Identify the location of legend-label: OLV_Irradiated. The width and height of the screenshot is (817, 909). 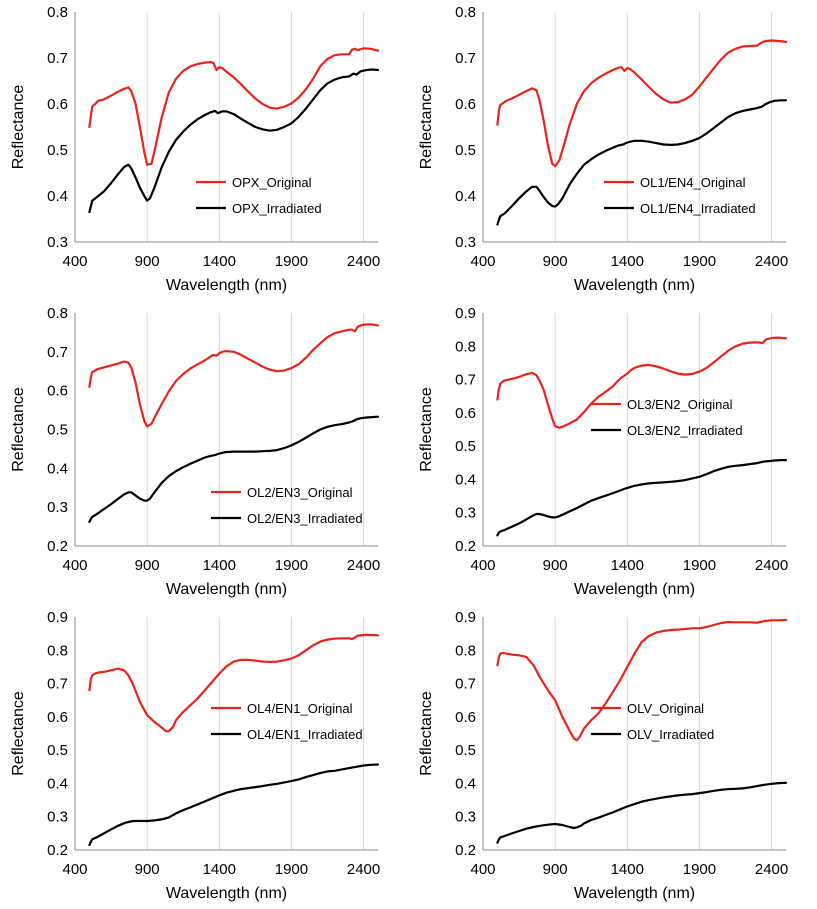
(670, 734).